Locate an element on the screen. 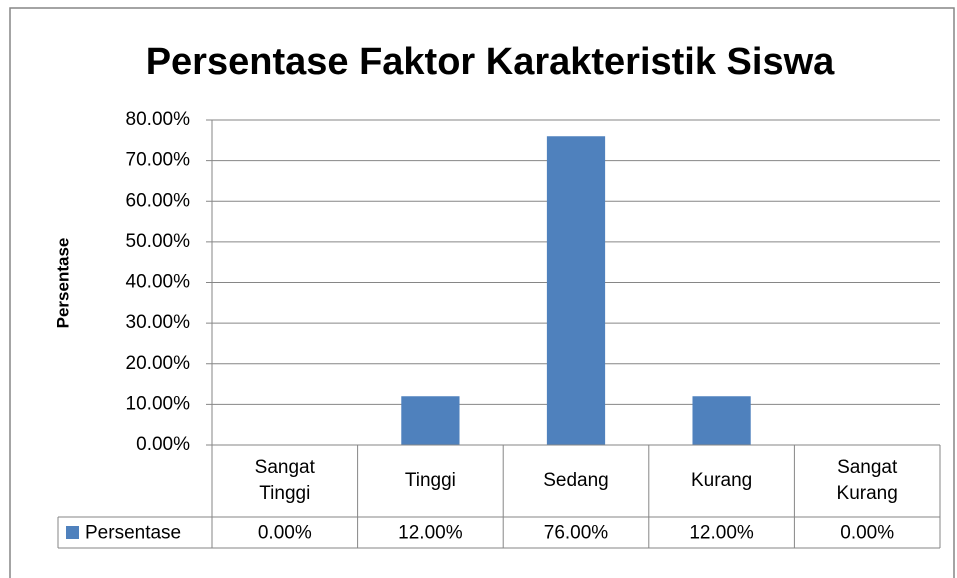 The image size is (957, 578). y-tick-label: 30.00% is located at coordinates (158, 322).